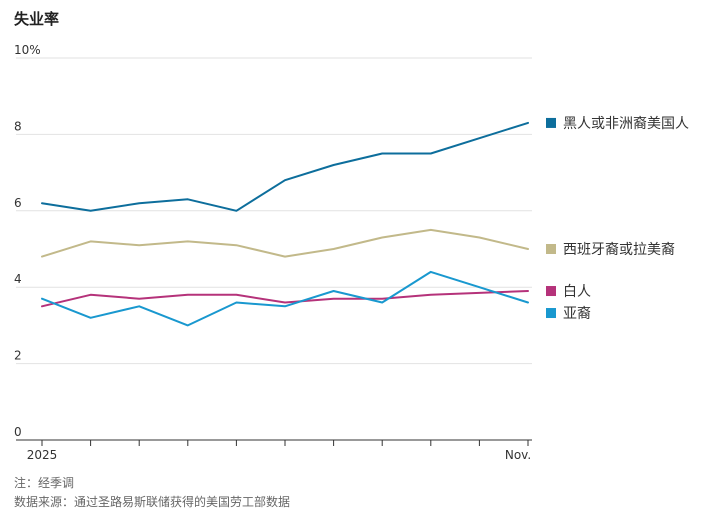  Describe the element at coordinates (27, 50) in the screenshot. I see `y-tick-label: 10%` at that location.